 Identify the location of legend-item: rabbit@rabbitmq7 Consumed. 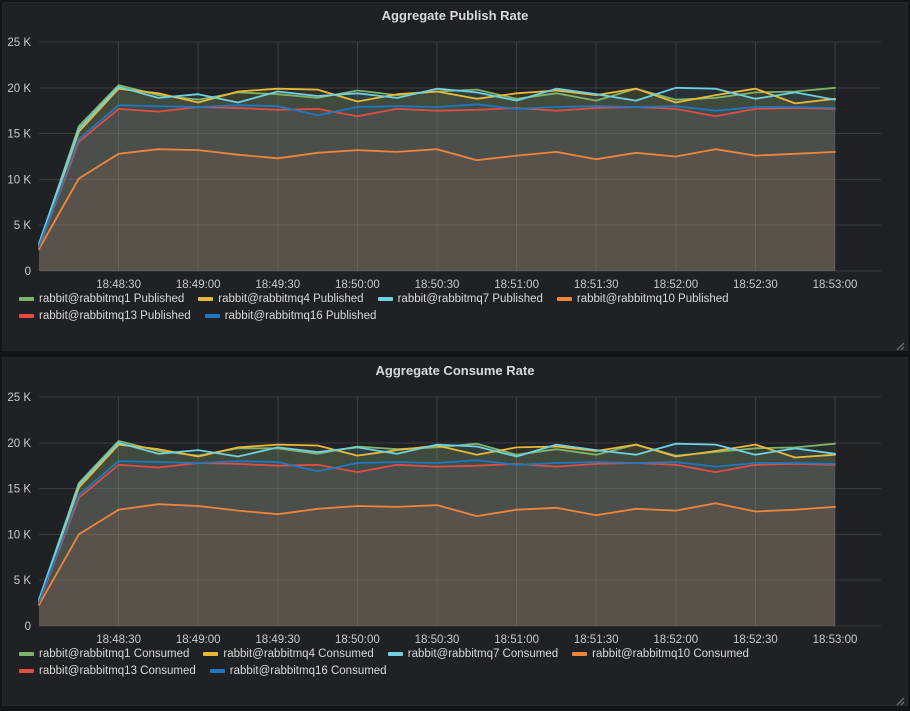
(473, 654).